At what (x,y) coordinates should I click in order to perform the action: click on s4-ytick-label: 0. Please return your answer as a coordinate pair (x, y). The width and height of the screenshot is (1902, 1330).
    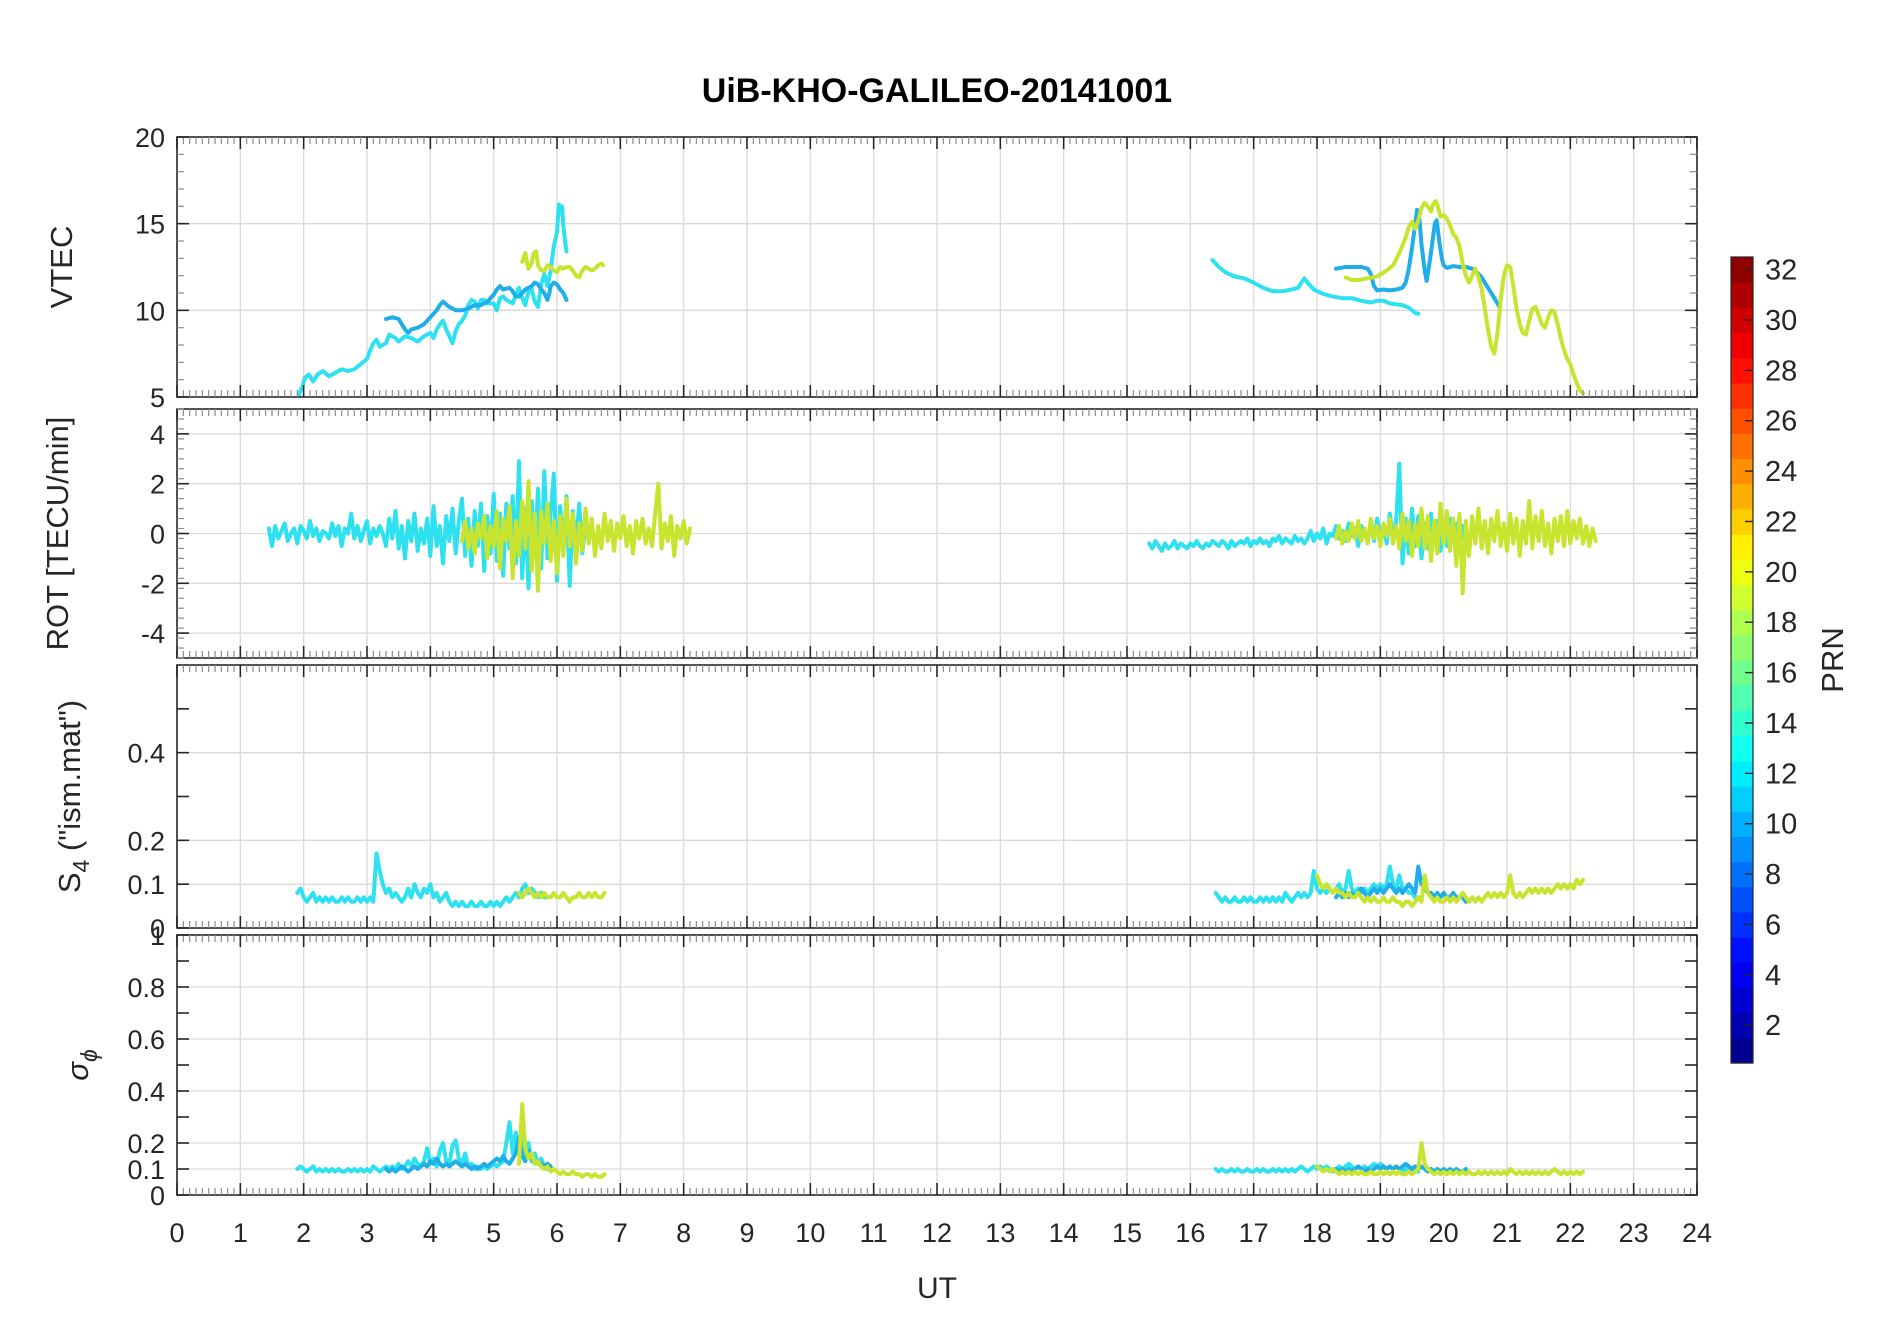
    Looking at the image, I should click on (157, 929).